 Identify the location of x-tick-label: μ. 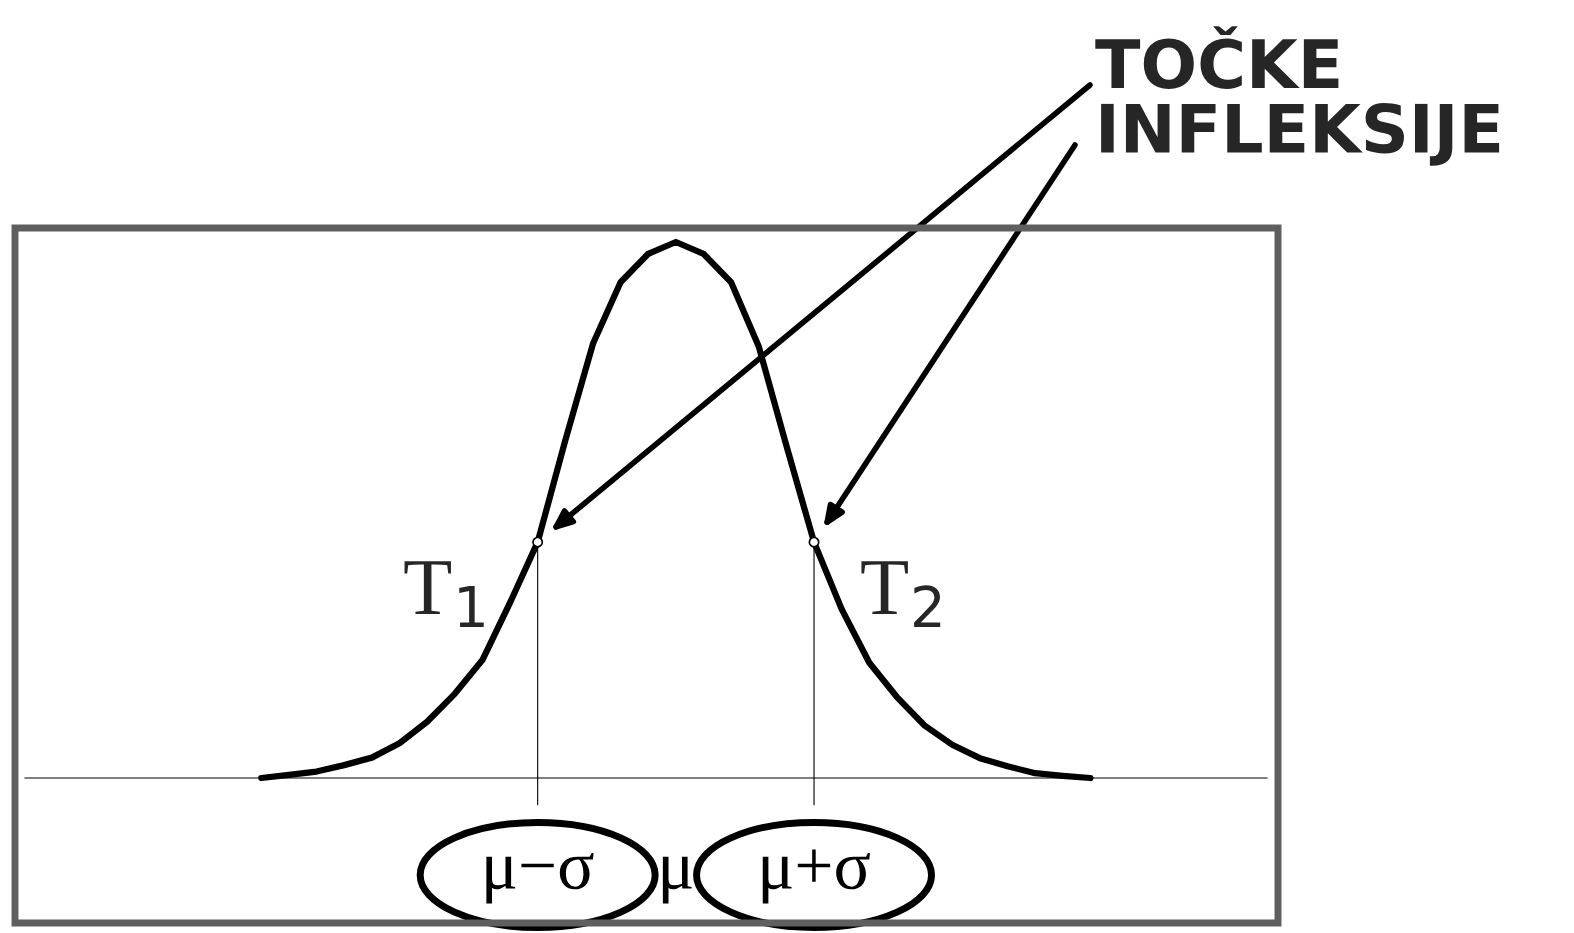
(677, 880).